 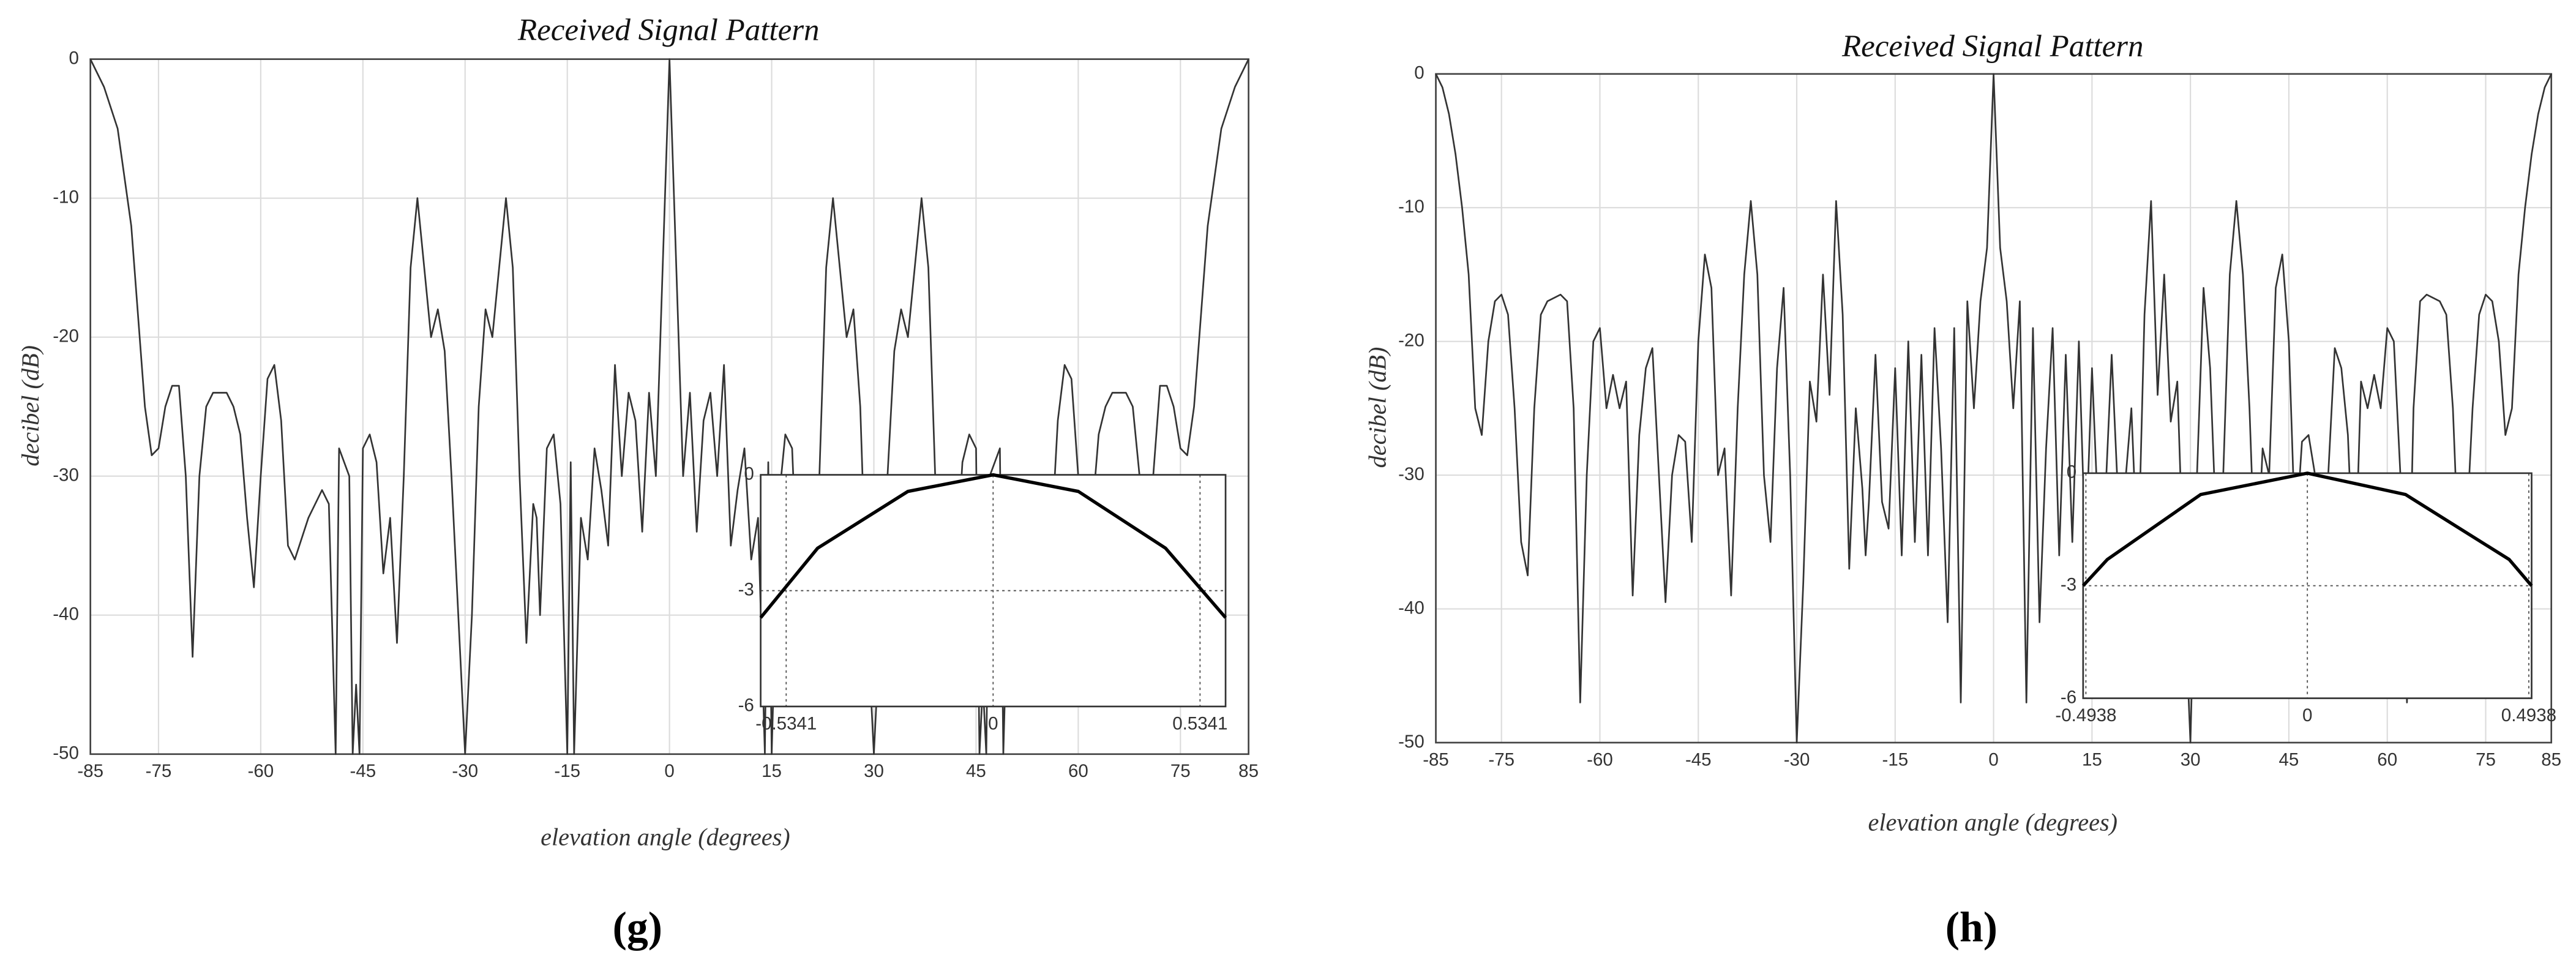 I want to click on x-tick-label: 0.4938, so click(x=2528, y=715).